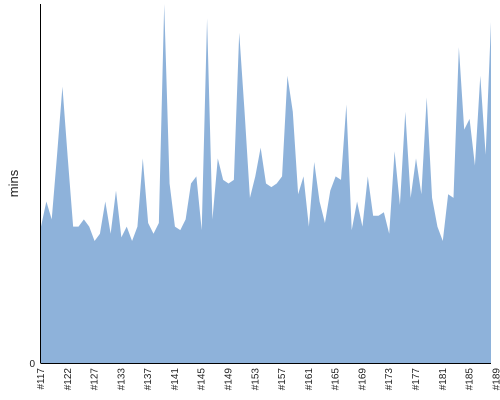 Image resolution: width=500 pixels, height=400 pixels. I want to click on x-tick-label: #141, so click(175, 379).